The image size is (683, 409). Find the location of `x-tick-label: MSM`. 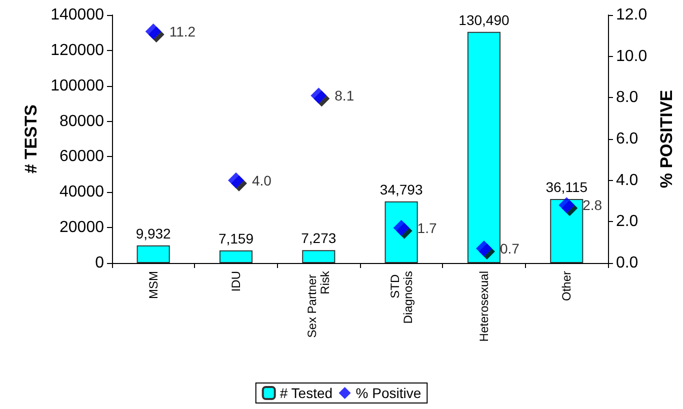

x-tick-label: MSM is located at coordinates (153, 285).